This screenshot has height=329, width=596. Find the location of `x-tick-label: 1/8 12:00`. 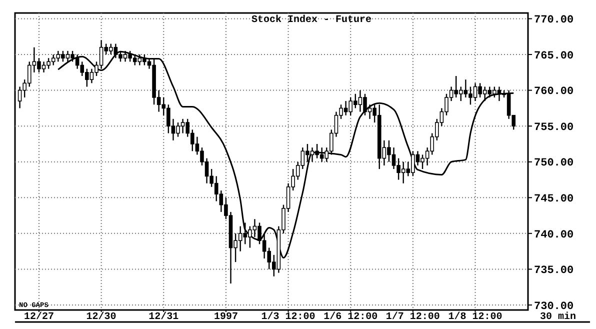

x-tick-label: 1/8 12:00 is located at coordinates (475, 317).